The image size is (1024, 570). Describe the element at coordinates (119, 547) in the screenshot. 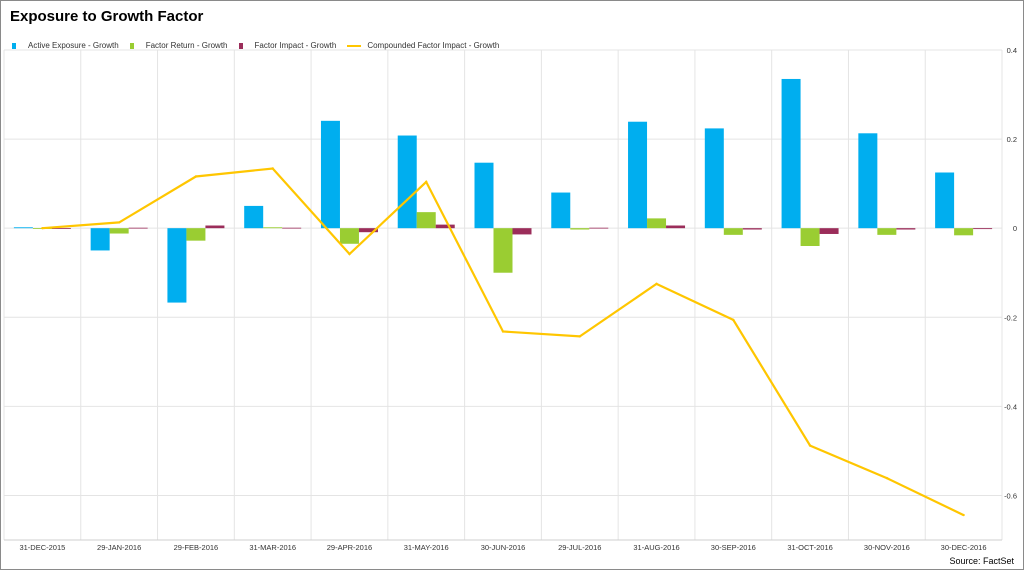

I see `x-tick-label: 29-JAN-2016` at that location.